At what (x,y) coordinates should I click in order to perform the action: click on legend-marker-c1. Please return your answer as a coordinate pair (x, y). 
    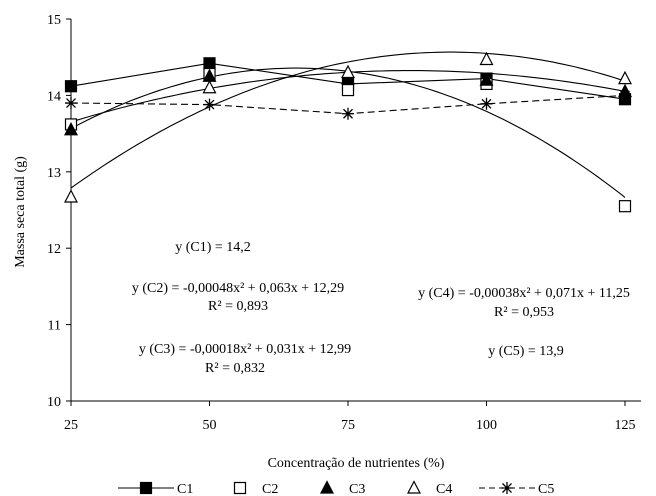
    Looking at the image, I should click on (146, 488).